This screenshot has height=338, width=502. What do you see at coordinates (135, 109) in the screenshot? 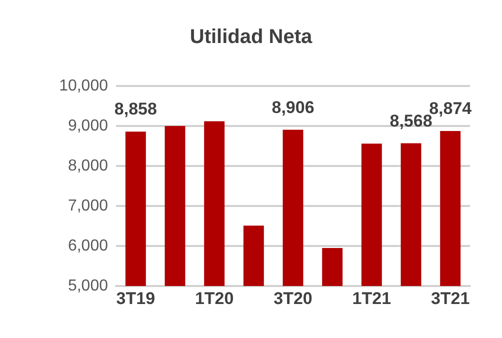
I see `data-label: 8,858` at bounding box center [135, 109].